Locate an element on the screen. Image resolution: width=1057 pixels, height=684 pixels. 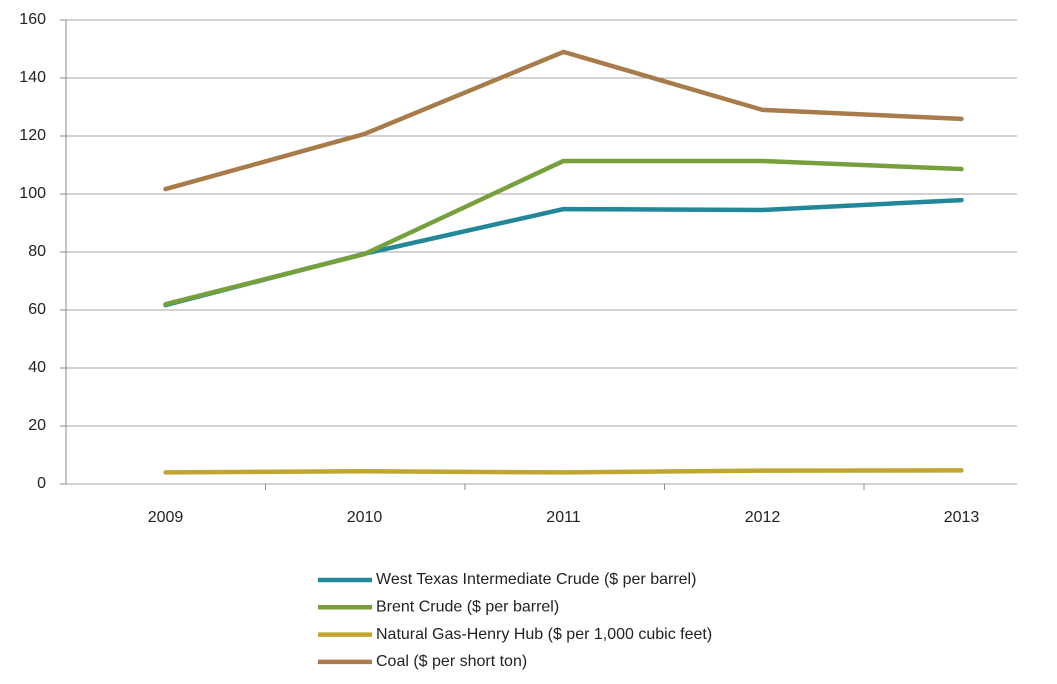
y-tick-label: 60 is located at coordinates (37, 309).